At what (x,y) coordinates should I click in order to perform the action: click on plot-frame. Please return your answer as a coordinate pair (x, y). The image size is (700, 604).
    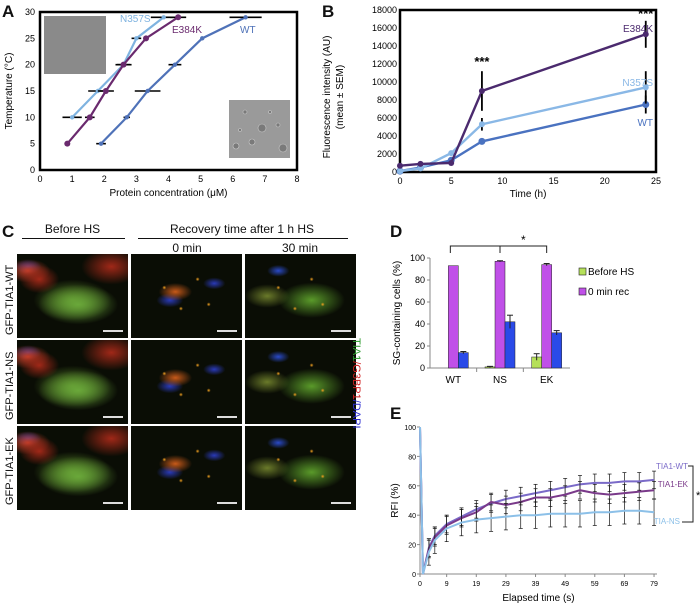
    Looking at the image, I should click on (528, 91).